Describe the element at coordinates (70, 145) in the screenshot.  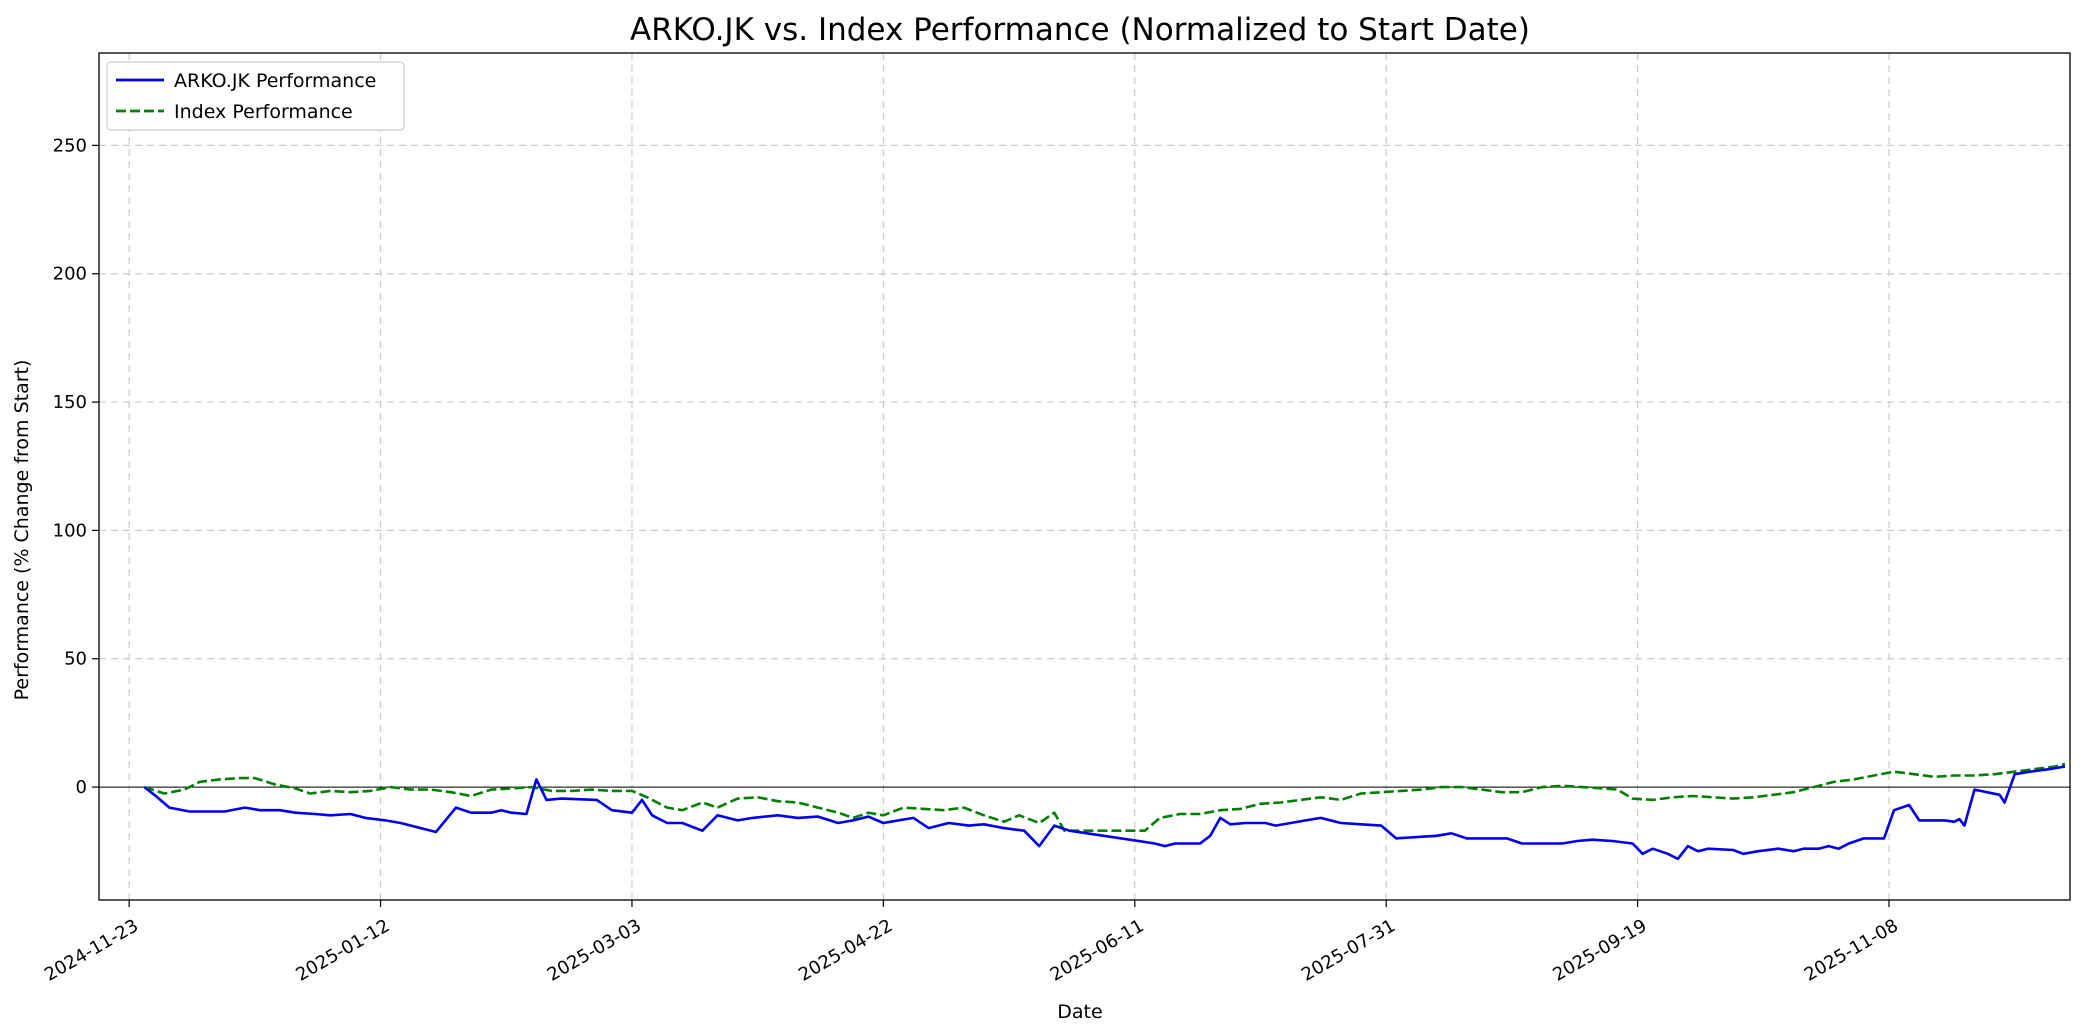
I see `y-tick-label: 250` at that location.